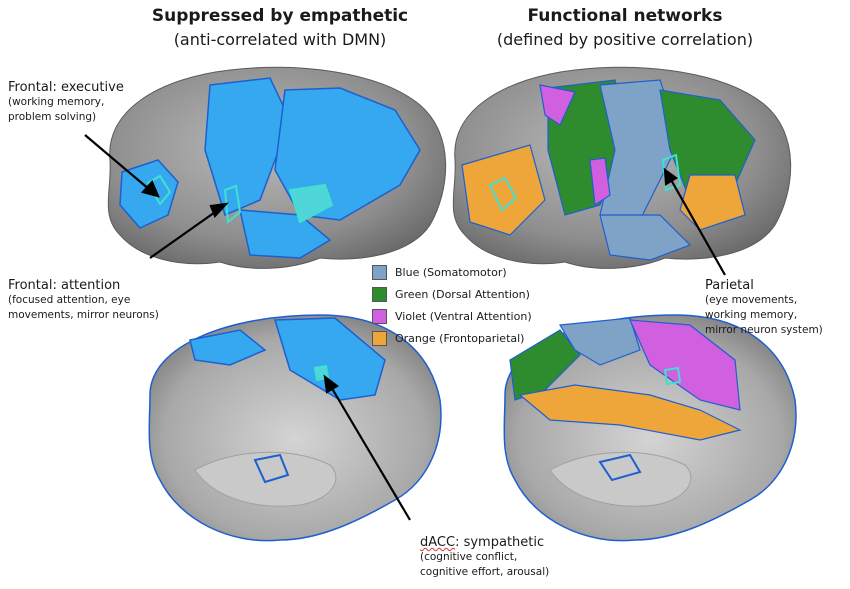 The image size is (850, 589). What do you see at coordinates (280, 39) in the screenshot?
I see `left-panel-subtitle: (anti-correlated with DMN)` at bounding box center [280, 39].